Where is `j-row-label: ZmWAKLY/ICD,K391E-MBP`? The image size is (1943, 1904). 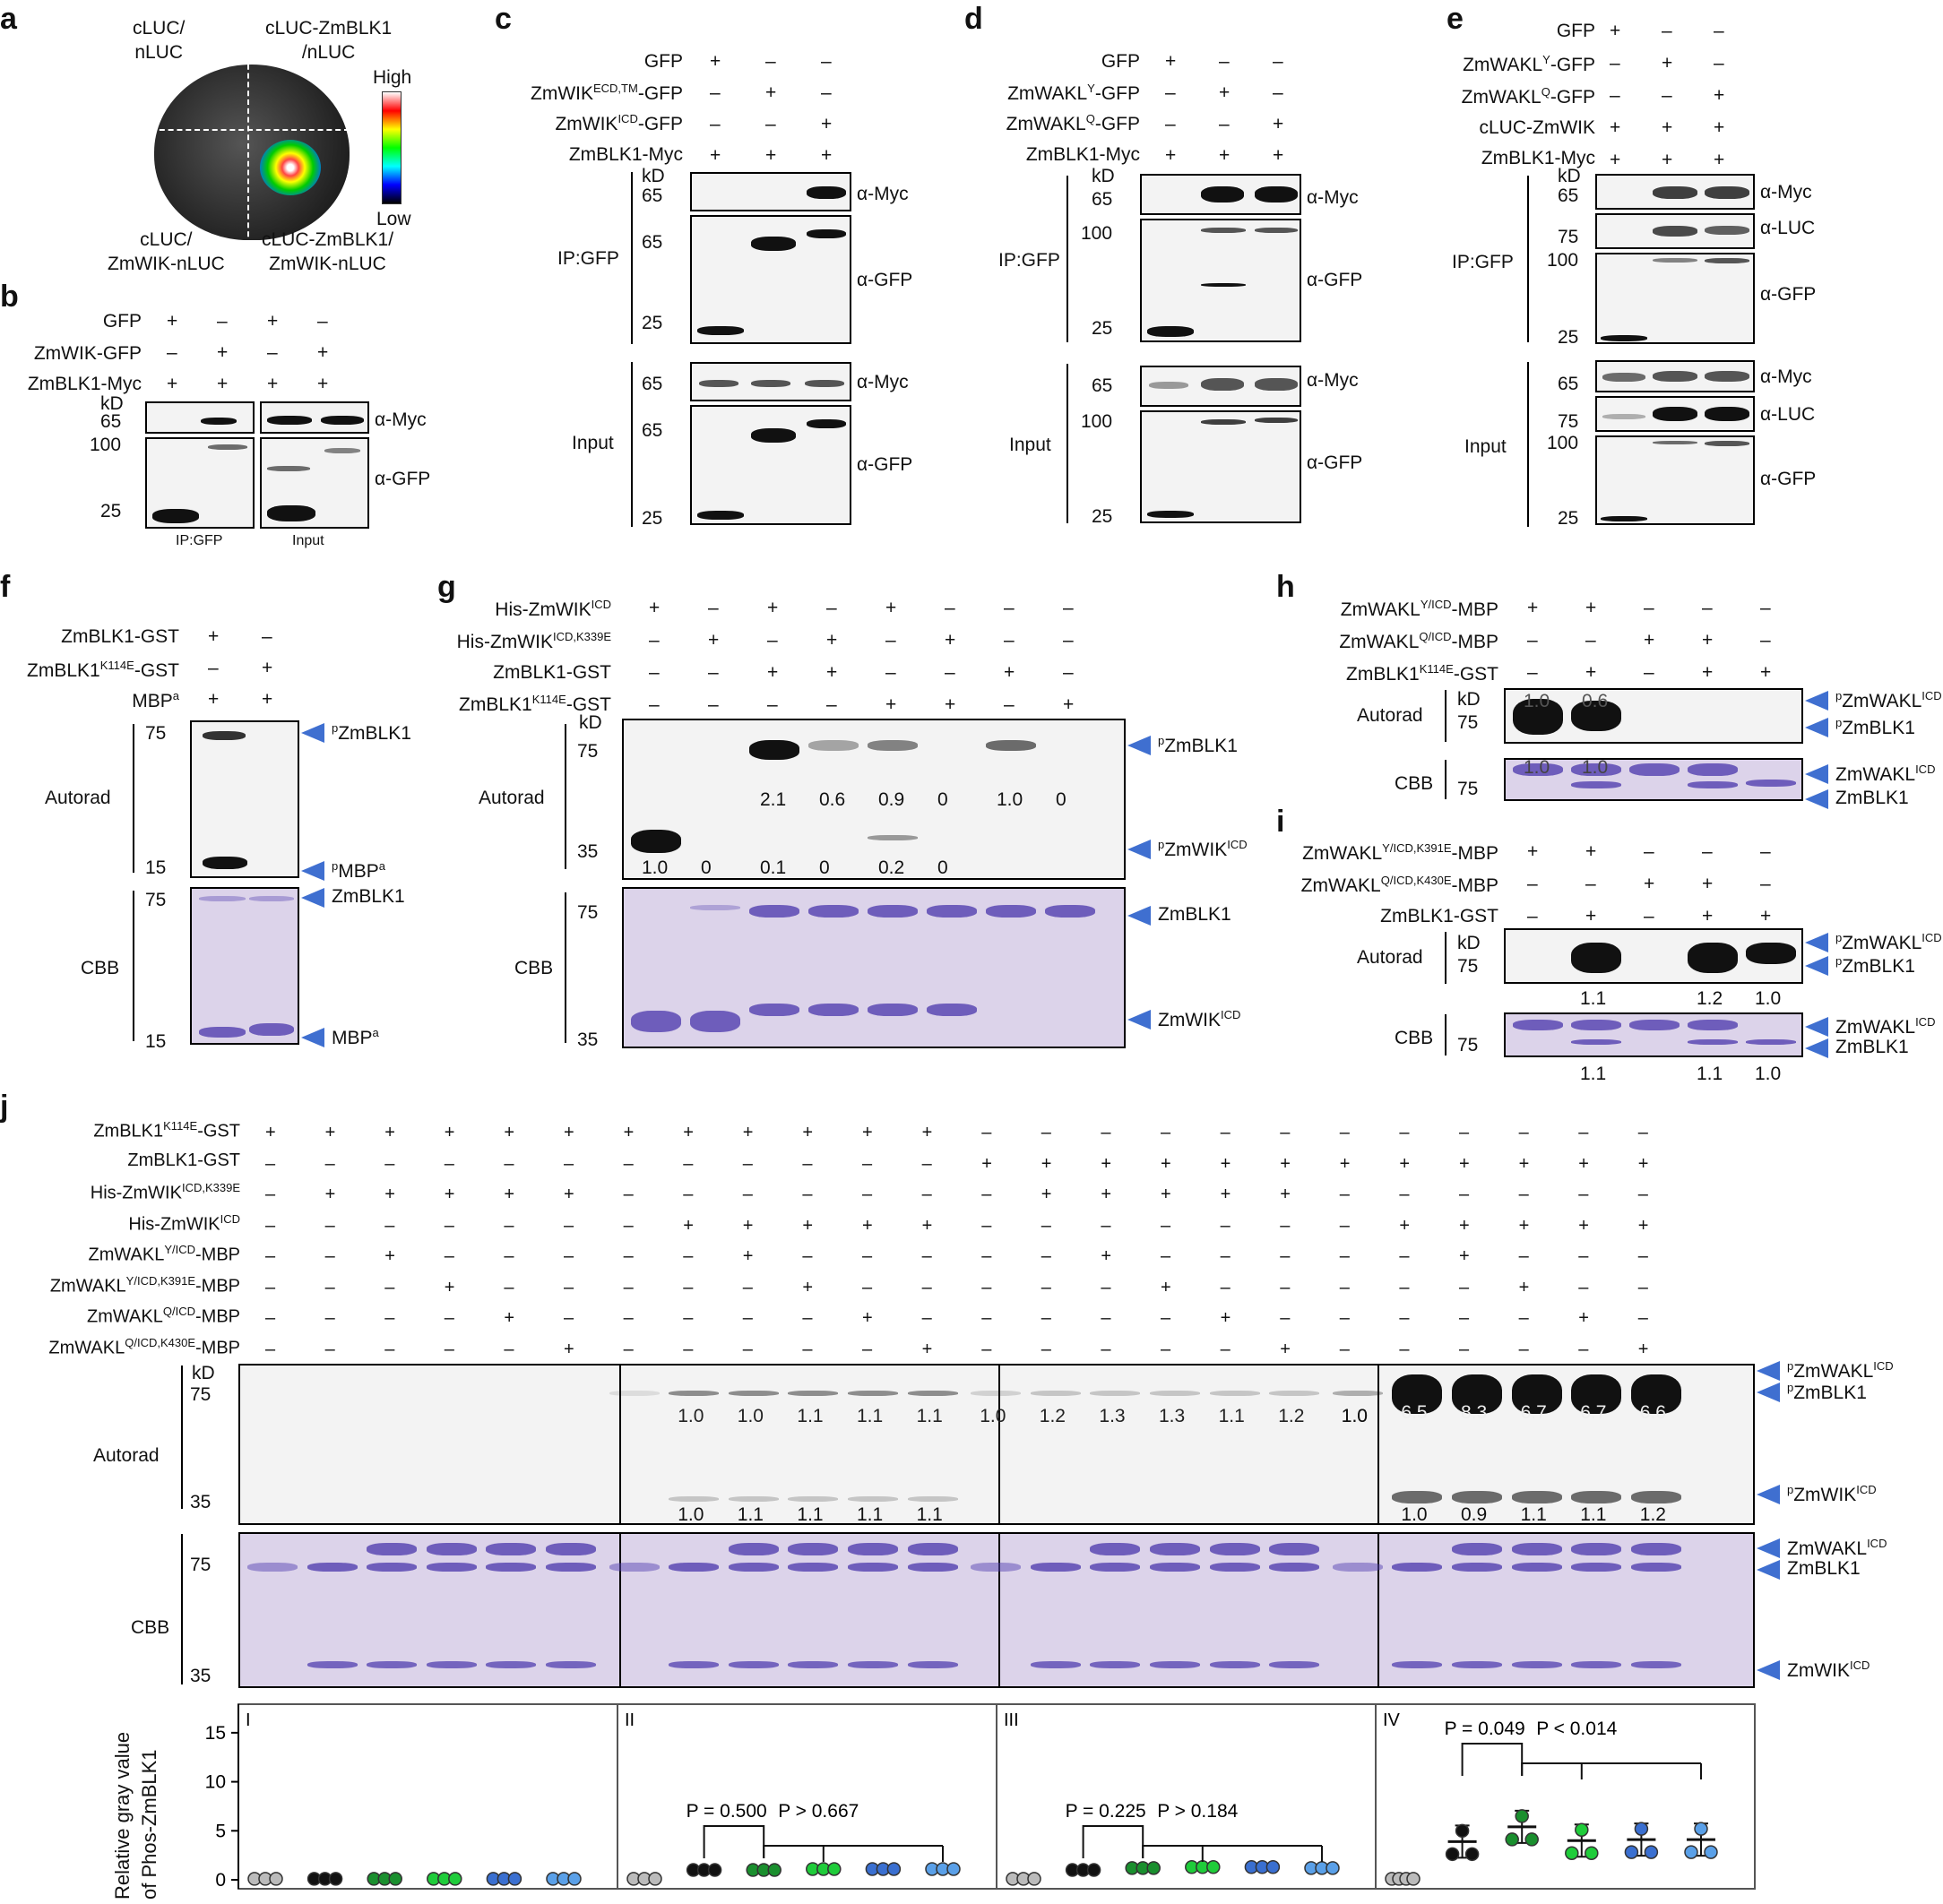 j-row-label: ZmWAKLY/ICD,K391E-MBP is located at coordinates (144, 1285).